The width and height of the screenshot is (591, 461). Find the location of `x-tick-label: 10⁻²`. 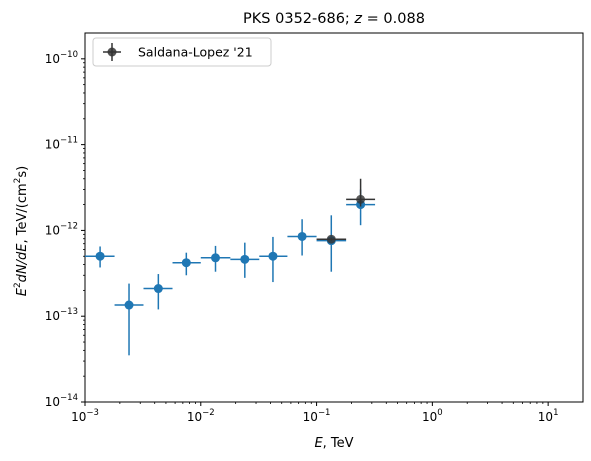

x-tick-label: 10⁻² is located at coordinates (201, 416).